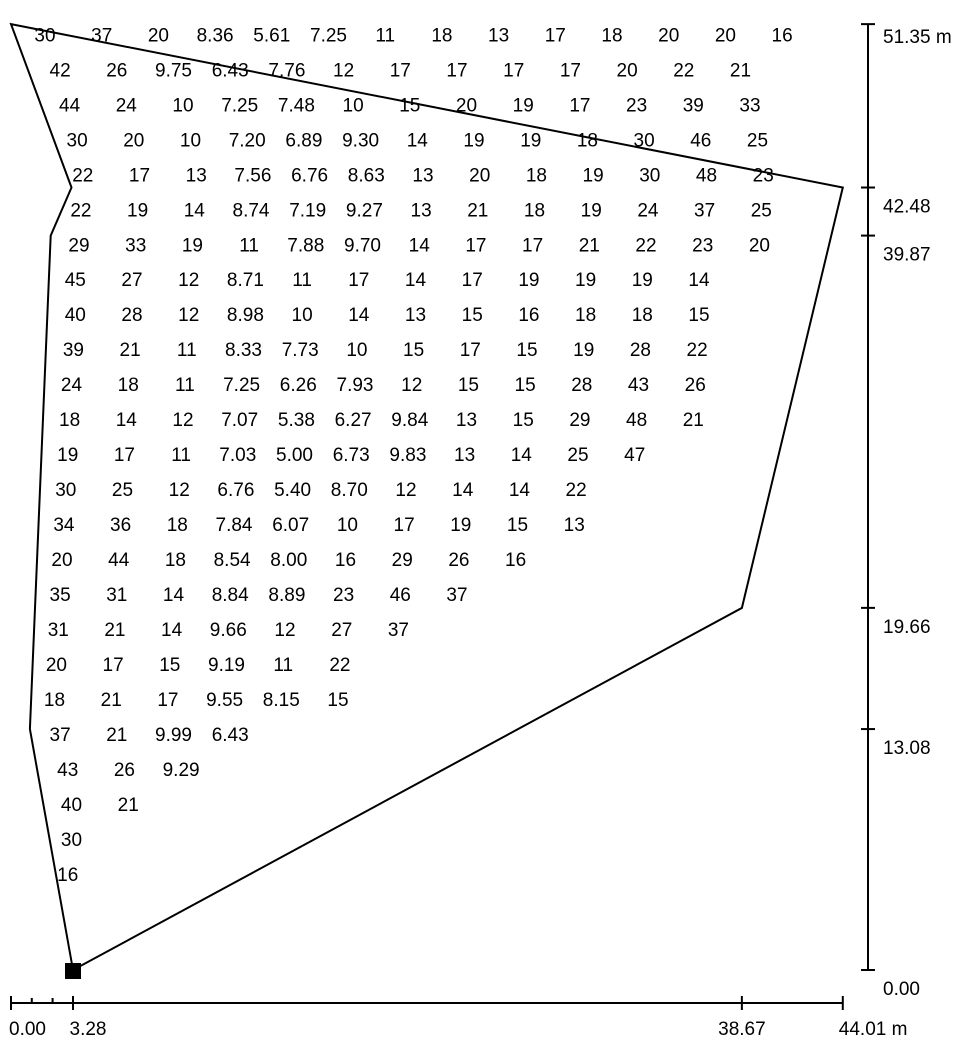 The height and width of the screenshot is (1045, 968). Describe the element at coordinates (636, 420) in the screenshot. I see `measurement-value: 48` at that location.